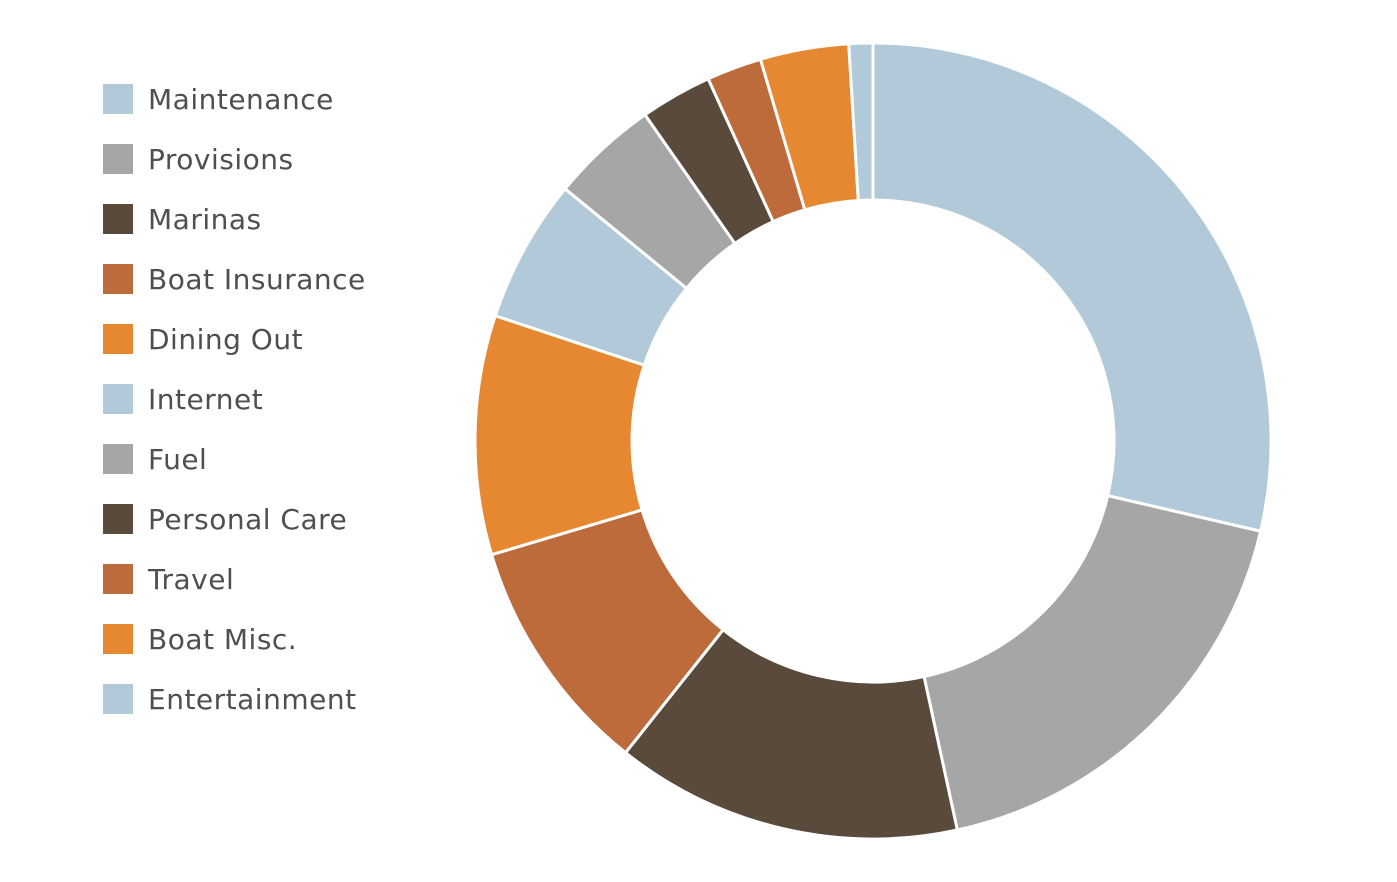 Image resolution: width=1397 pixels, height=882 pixels. I want to click on legend-item: Maintenance, so click(218, 99).